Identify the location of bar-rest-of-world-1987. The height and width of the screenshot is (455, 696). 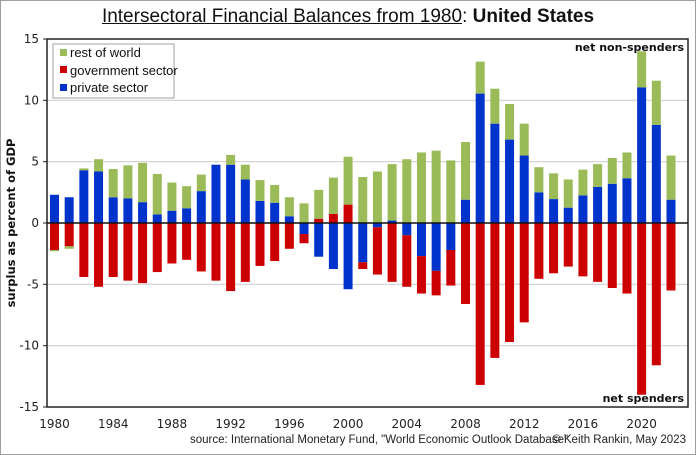
(157, 194).